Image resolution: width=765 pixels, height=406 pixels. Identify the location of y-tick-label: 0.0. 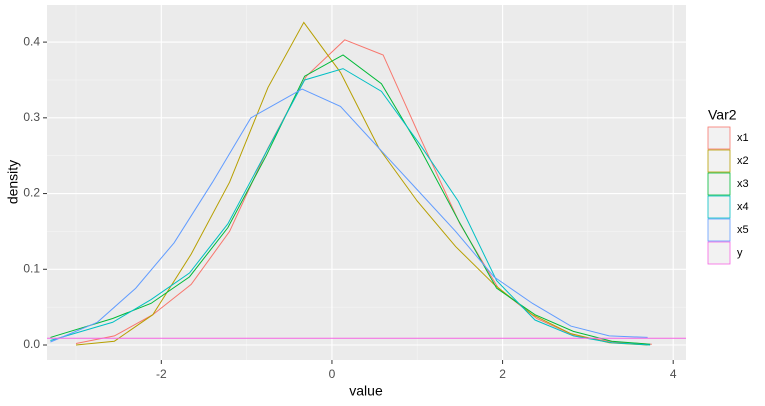
(31, 344).